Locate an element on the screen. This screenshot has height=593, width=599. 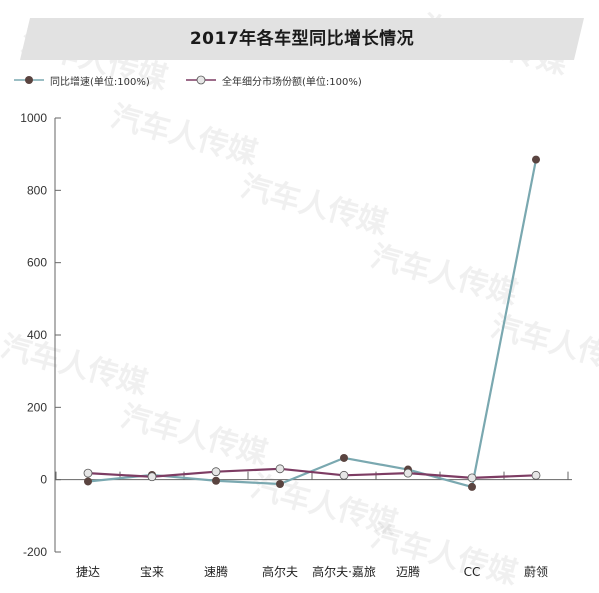
title-banner-shape is located at coordinates (302, 39).